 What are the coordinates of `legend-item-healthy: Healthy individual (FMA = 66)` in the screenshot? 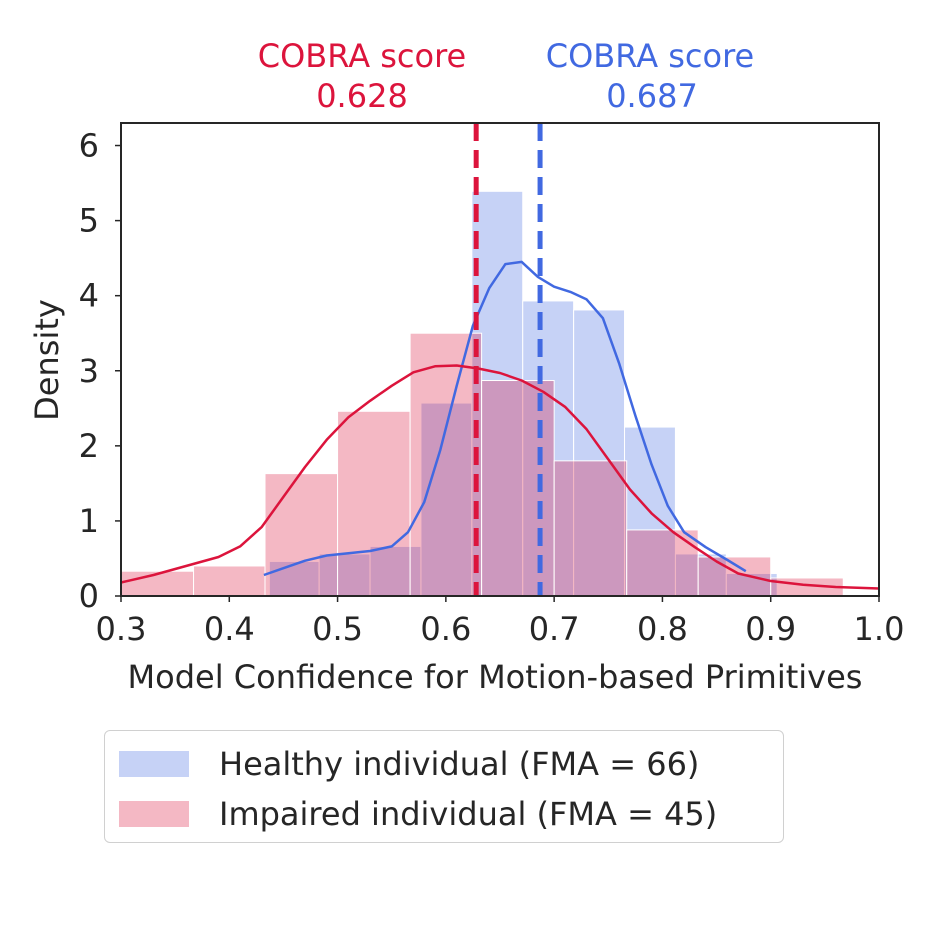 It's located at (409, 764).